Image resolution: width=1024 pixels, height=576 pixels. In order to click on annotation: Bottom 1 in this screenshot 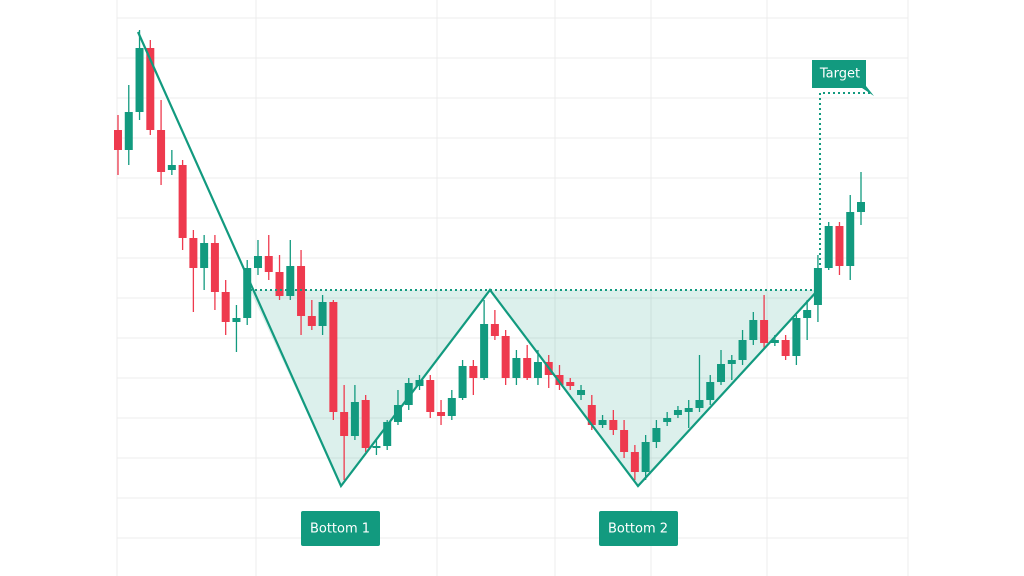, I will do `click(340, 529)`.